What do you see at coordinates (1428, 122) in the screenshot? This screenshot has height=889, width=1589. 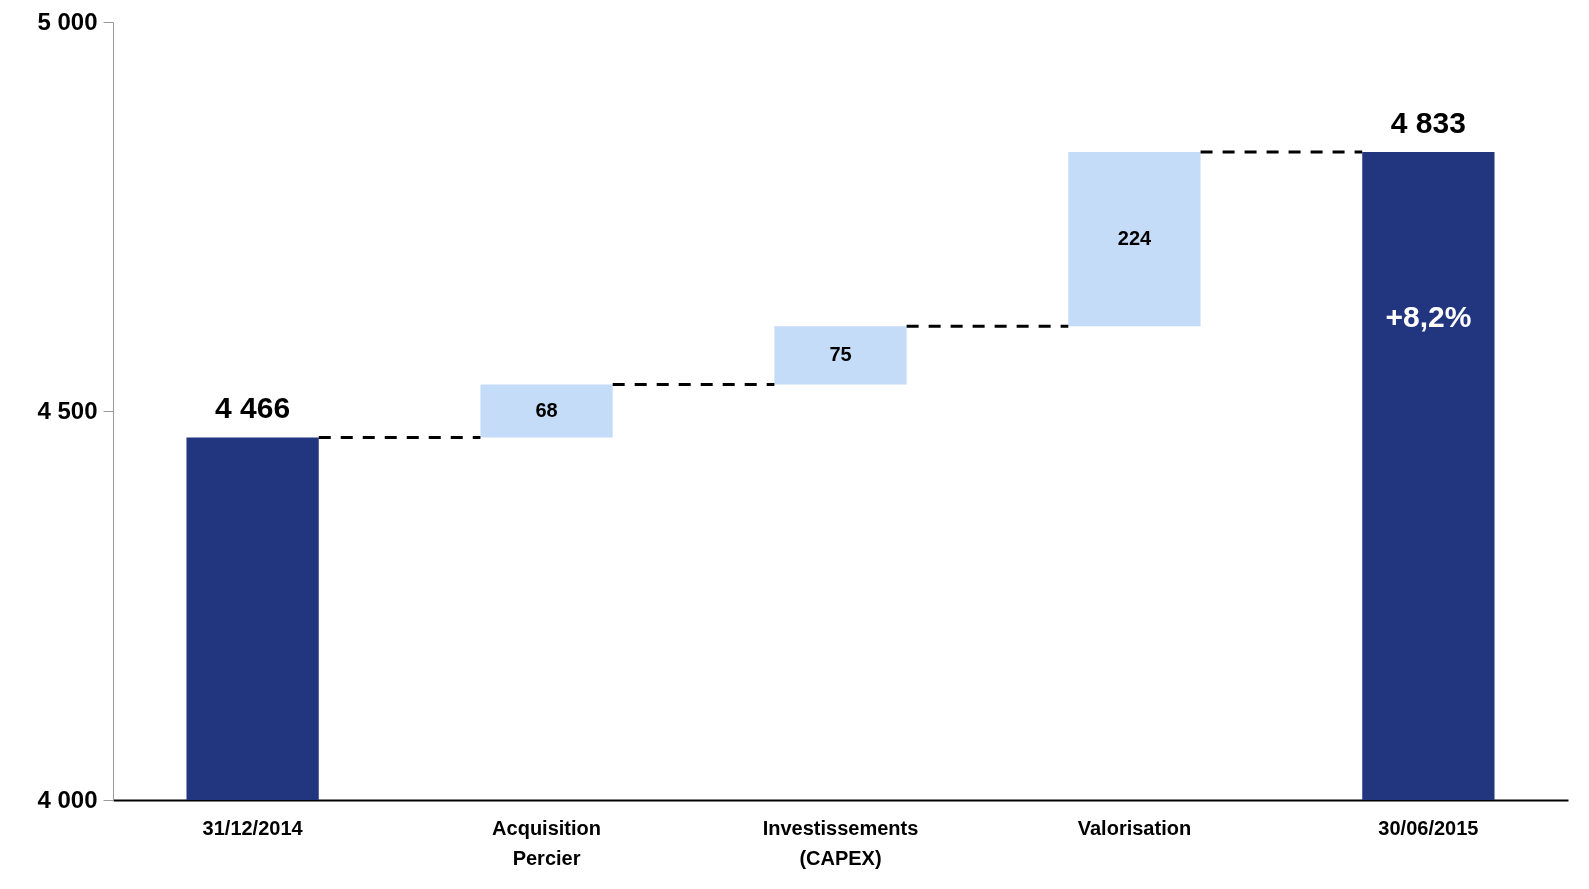 I see `data-label: 4 833` at bounding box center [1428, 122].